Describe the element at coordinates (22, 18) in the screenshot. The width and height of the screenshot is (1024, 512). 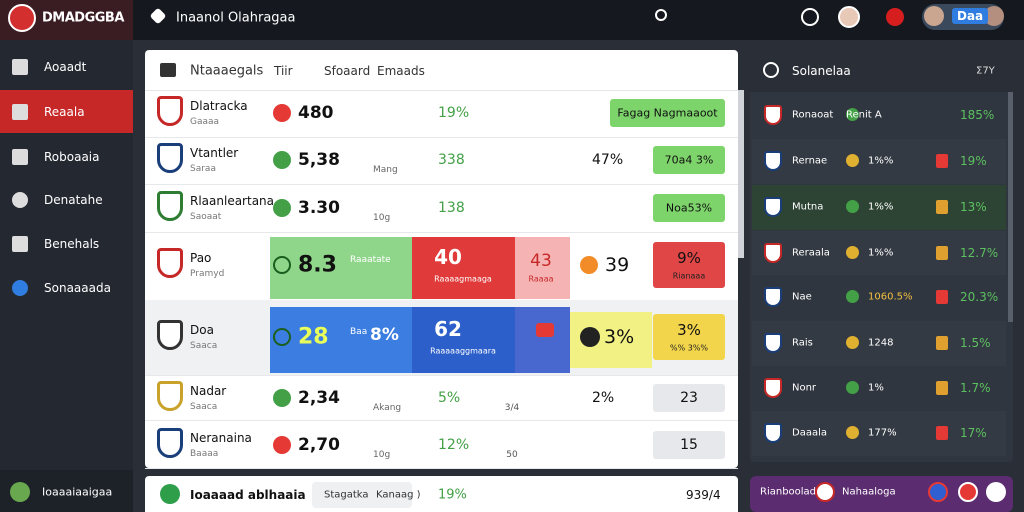
I see `logo-badge` at that location.